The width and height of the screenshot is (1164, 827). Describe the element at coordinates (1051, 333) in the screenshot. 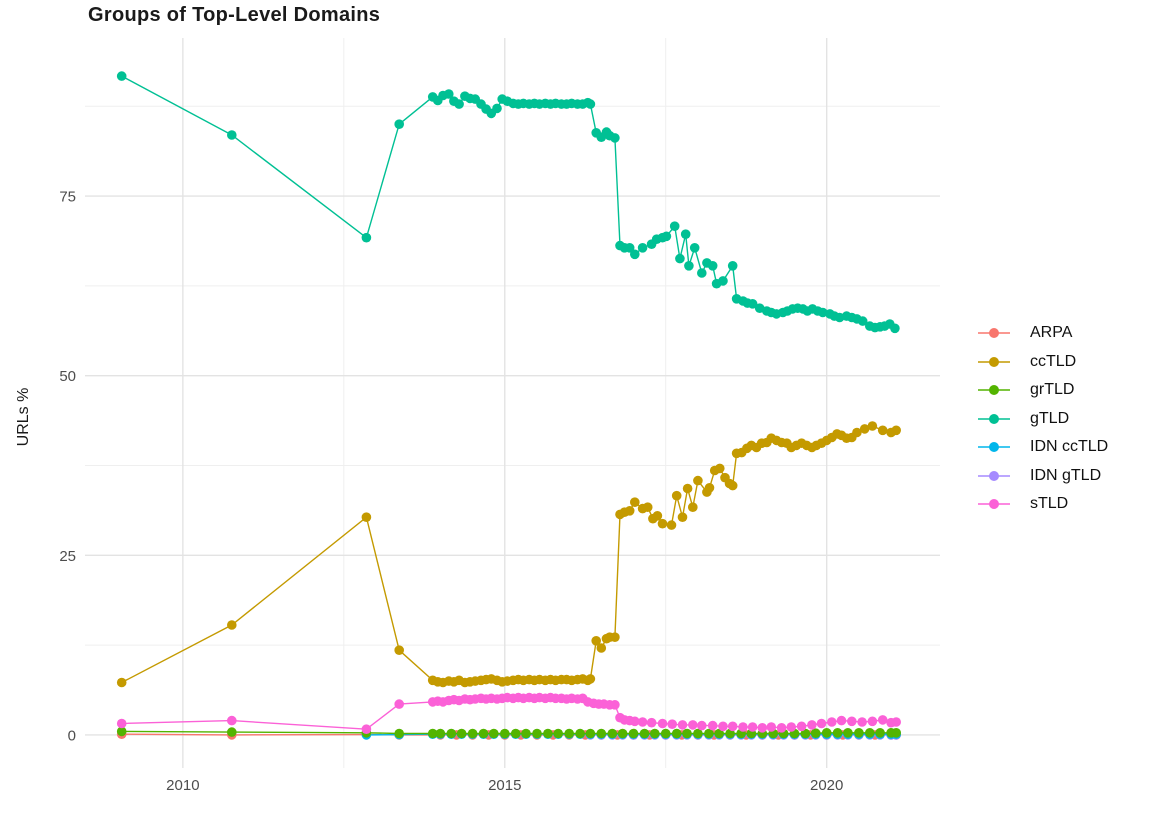

I see `legend-label: ARPA` at that location.